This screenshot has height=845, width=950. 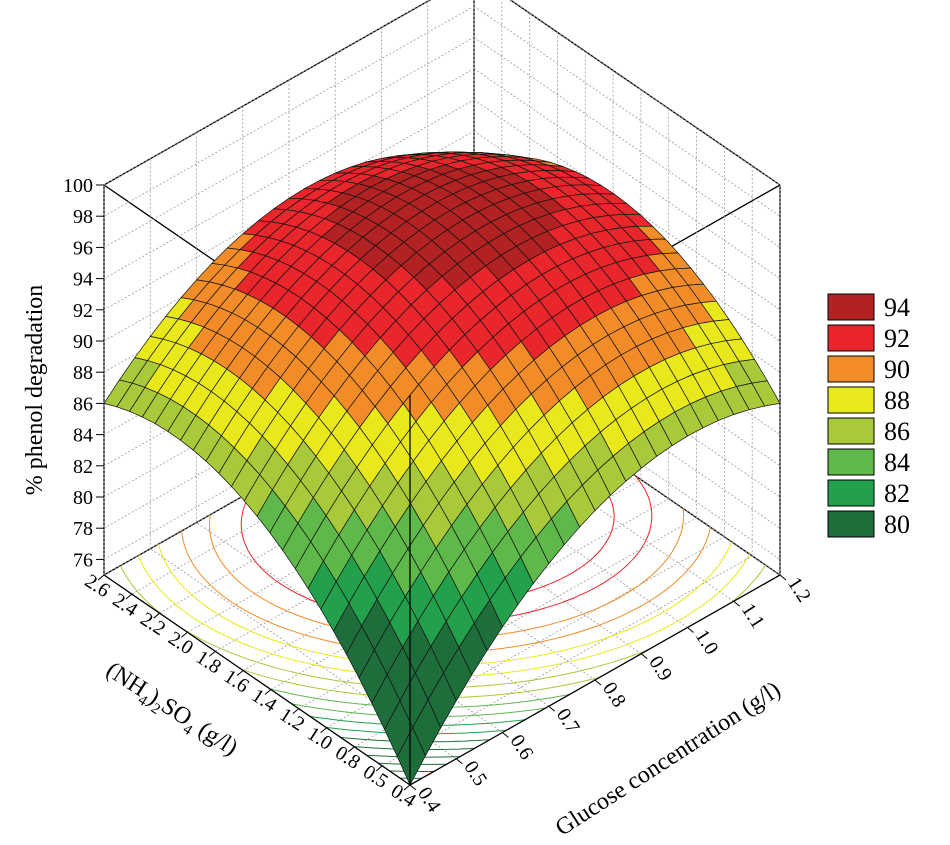 I want to click on x-tick-label: 0.7, so click(x=568, y=721).